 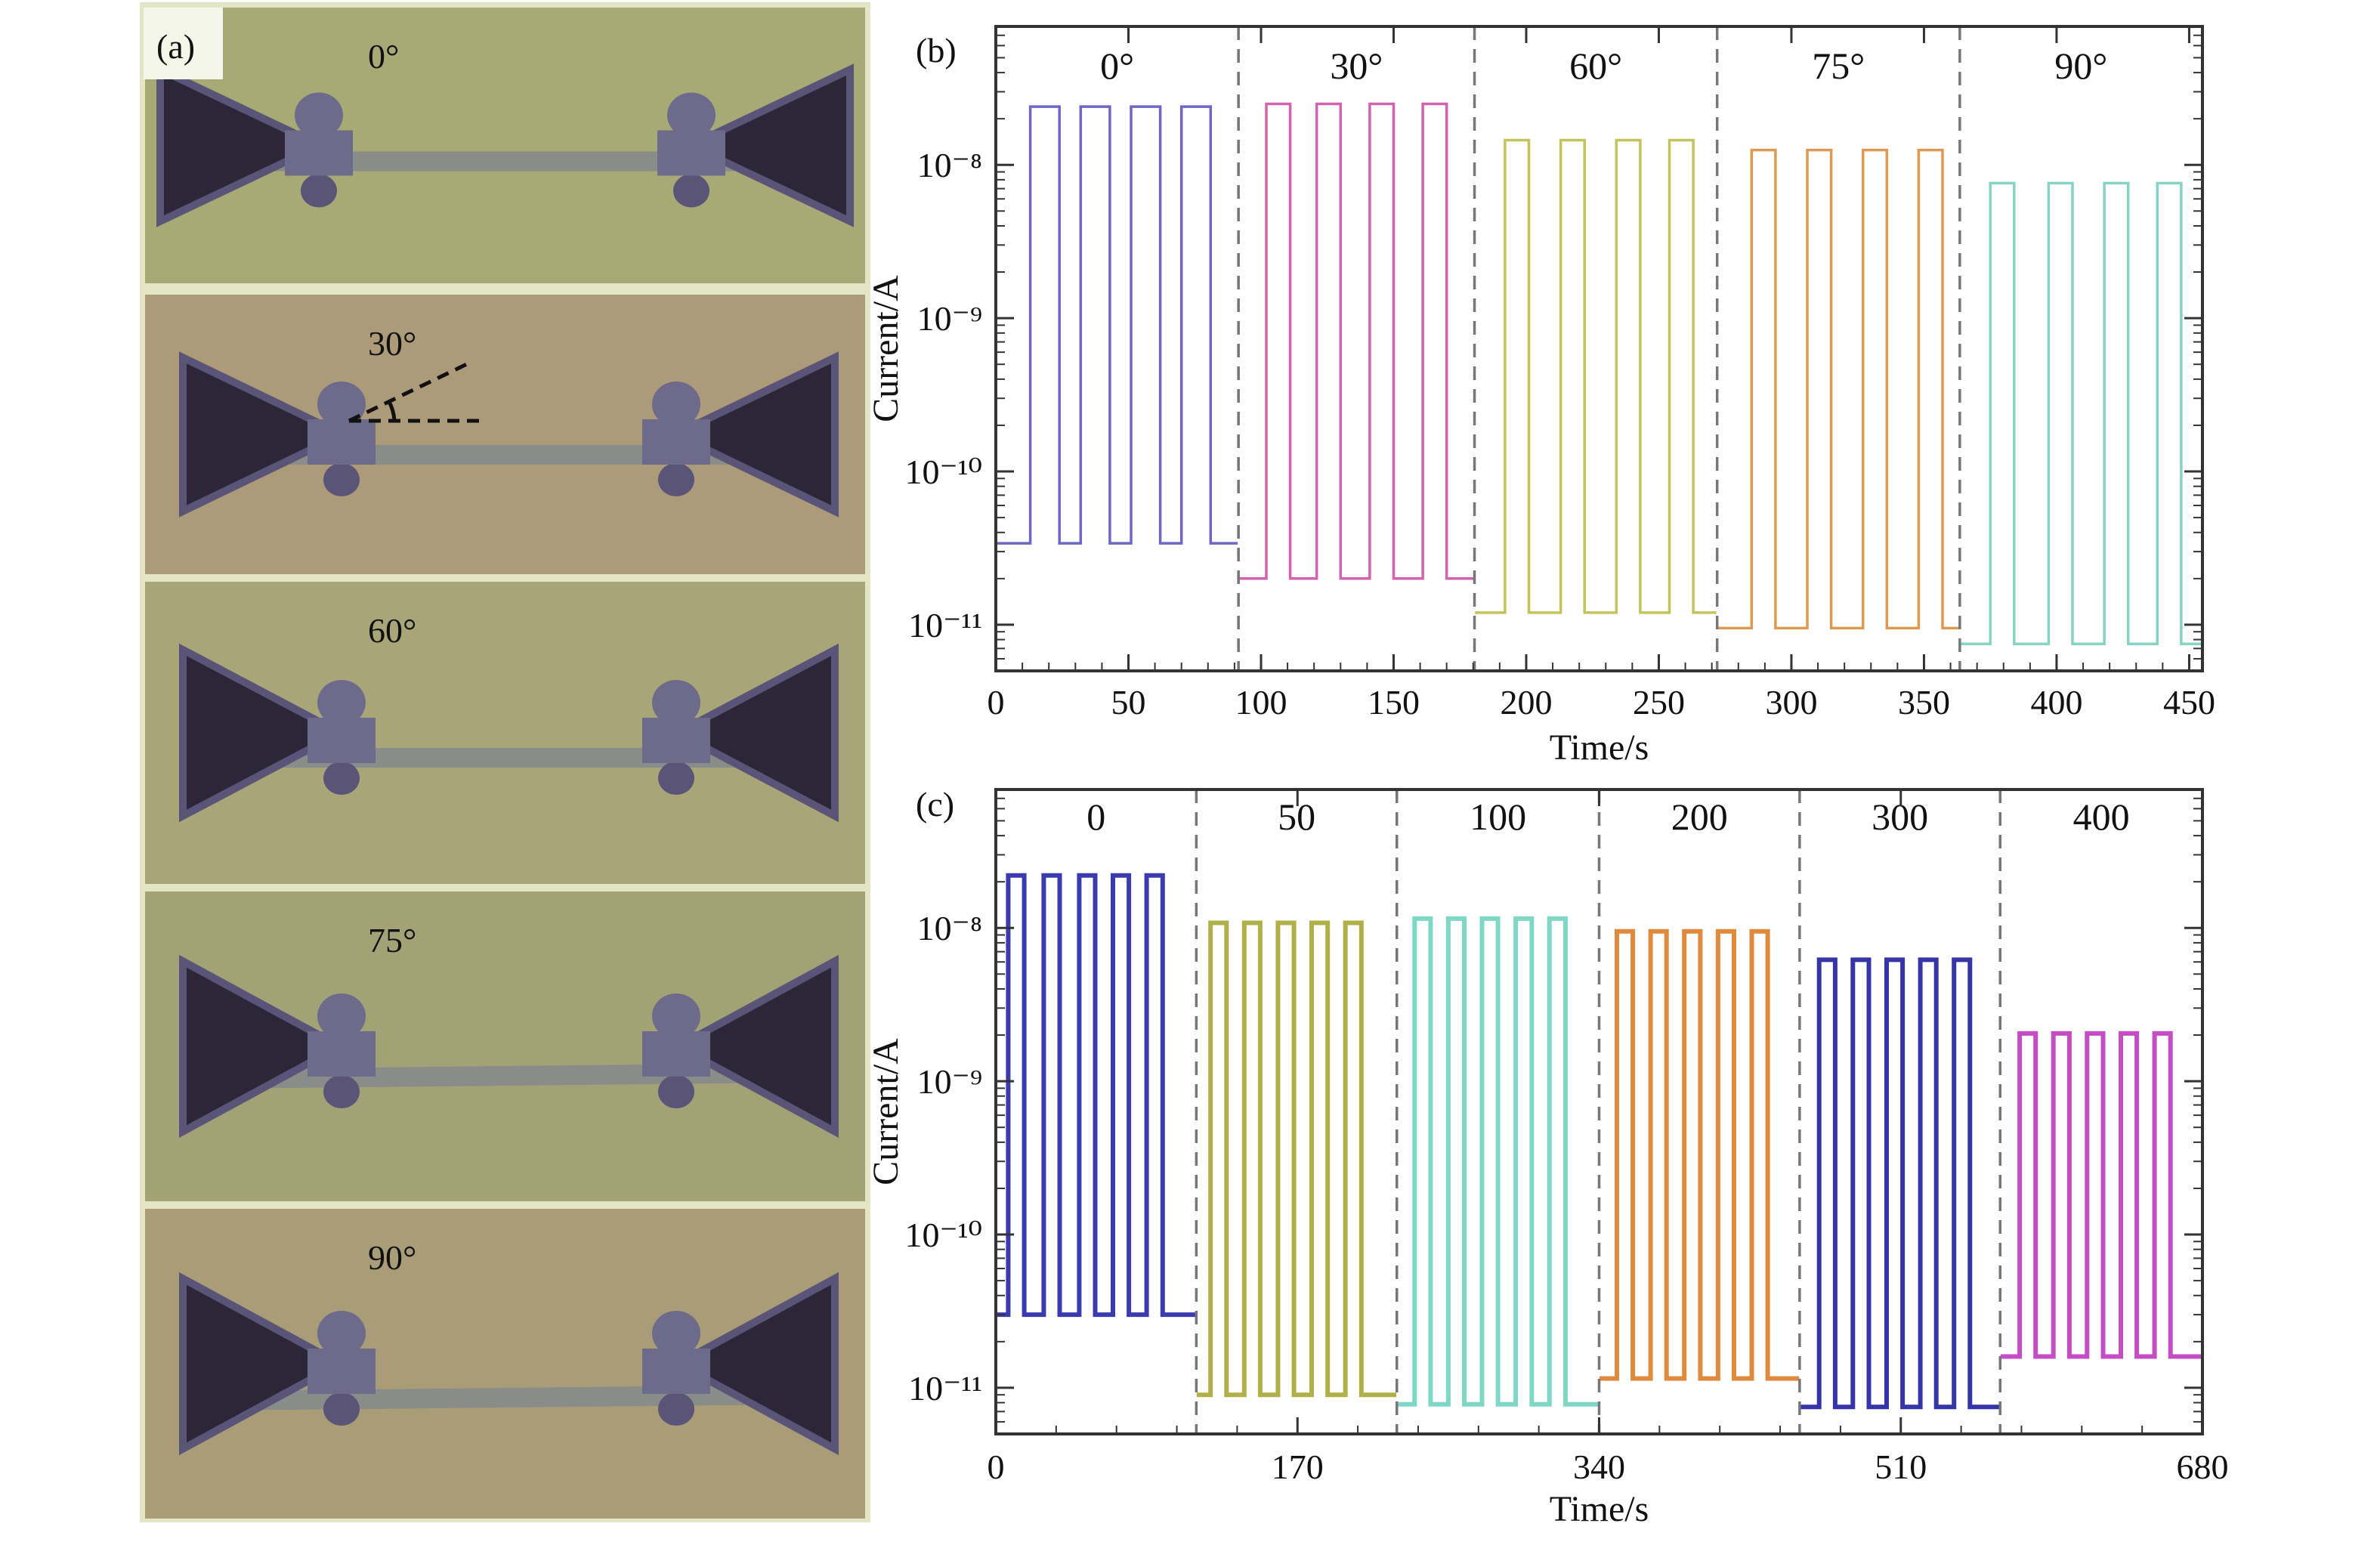 What do you see at coordinates (1838, 66) in the screenshot?
I see `series-75°-label: 75°` at bounding box center [1838, 66].